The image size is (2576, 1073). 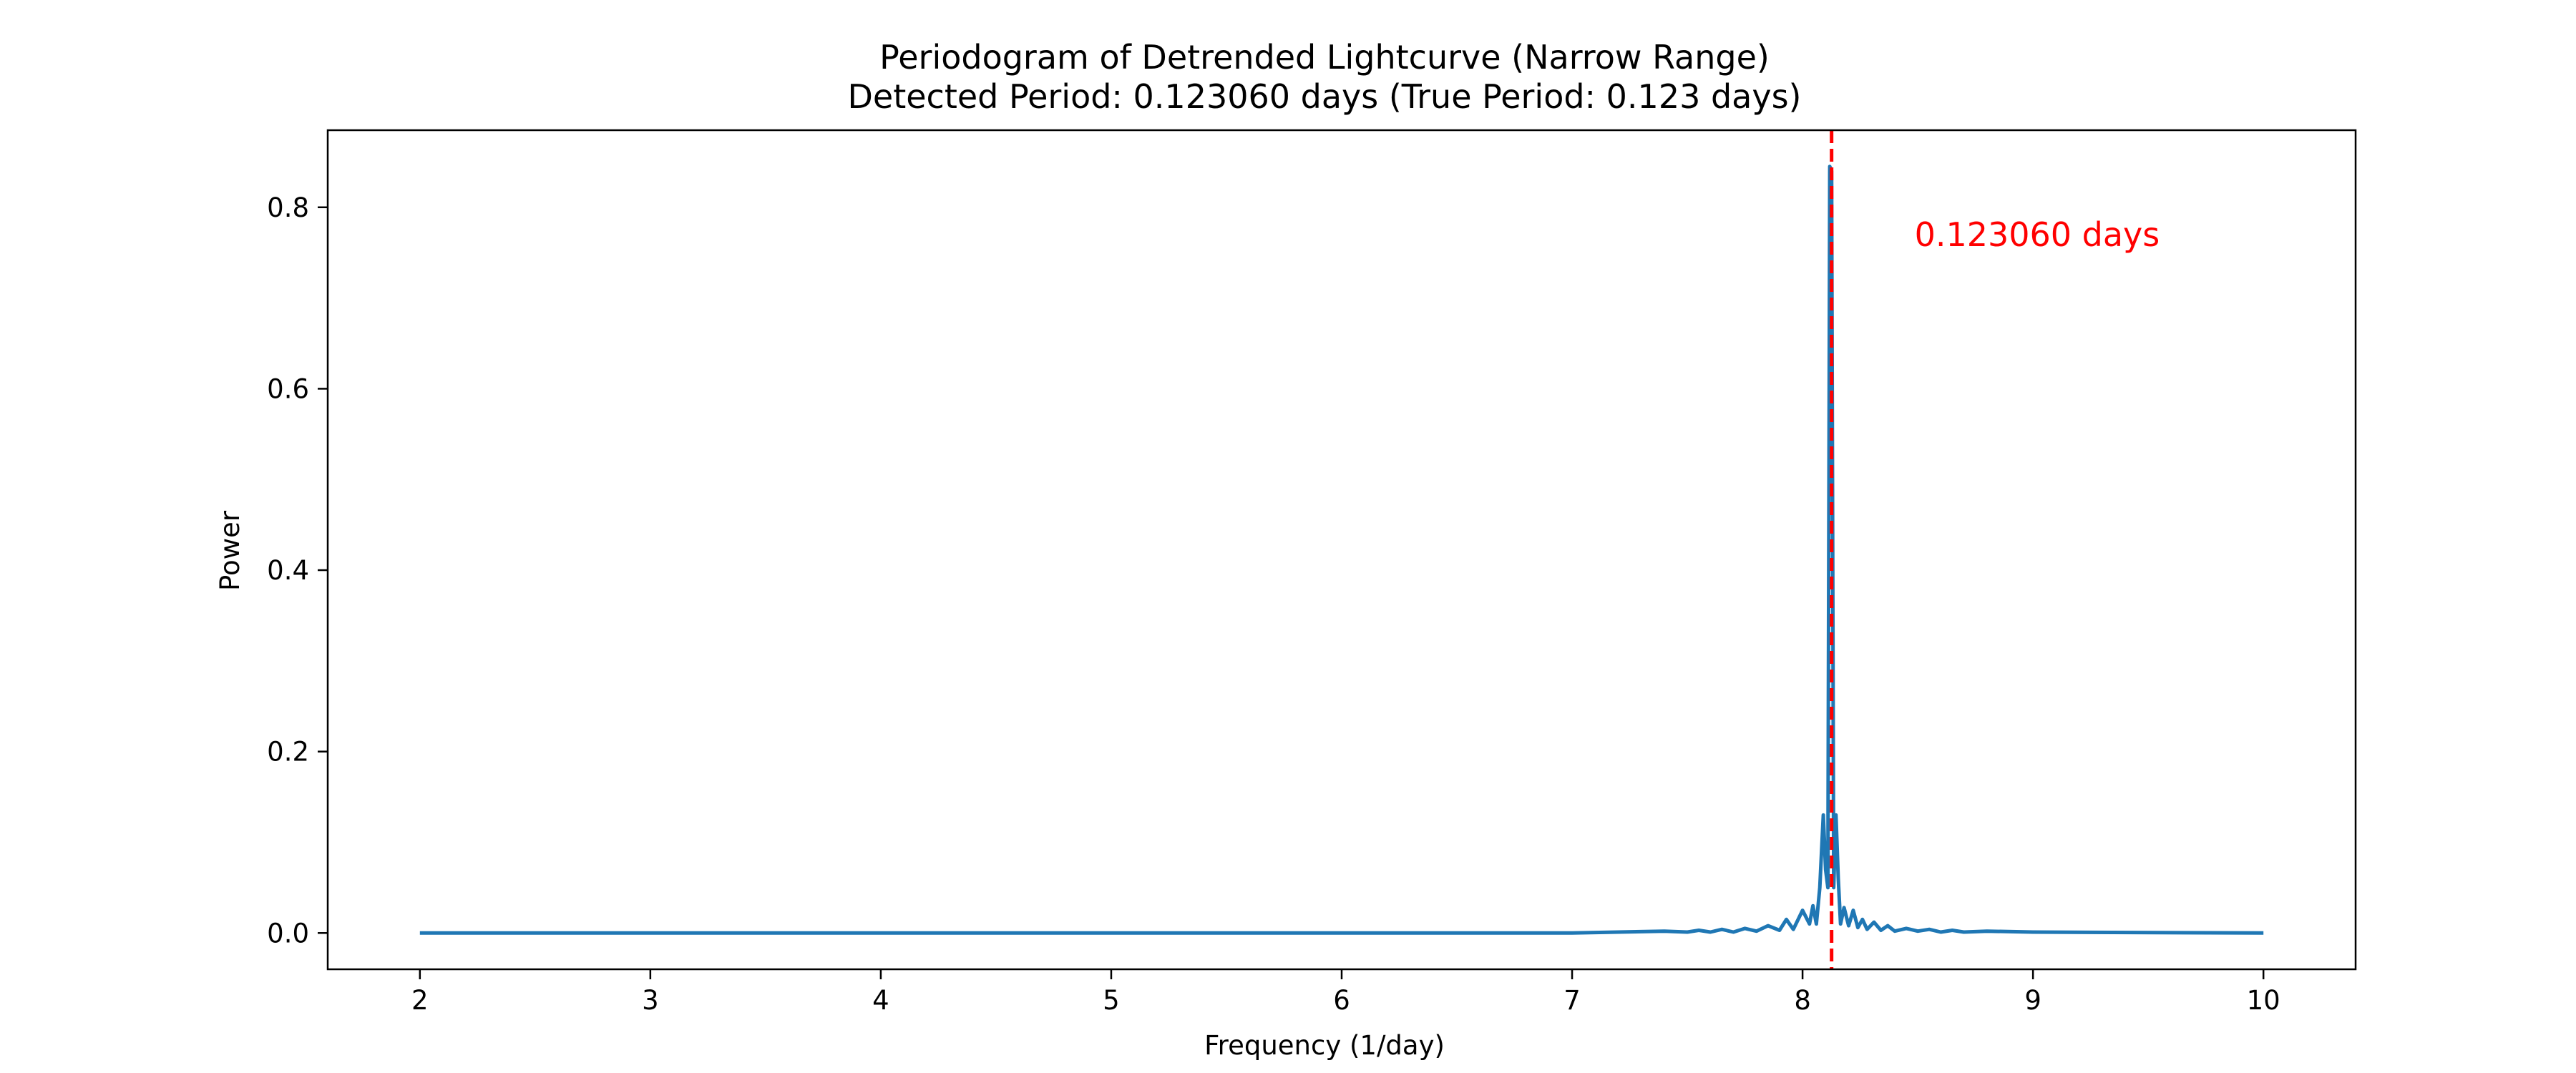 I want to click on y-tick-label: 0.0, so click(x=288, y=934).